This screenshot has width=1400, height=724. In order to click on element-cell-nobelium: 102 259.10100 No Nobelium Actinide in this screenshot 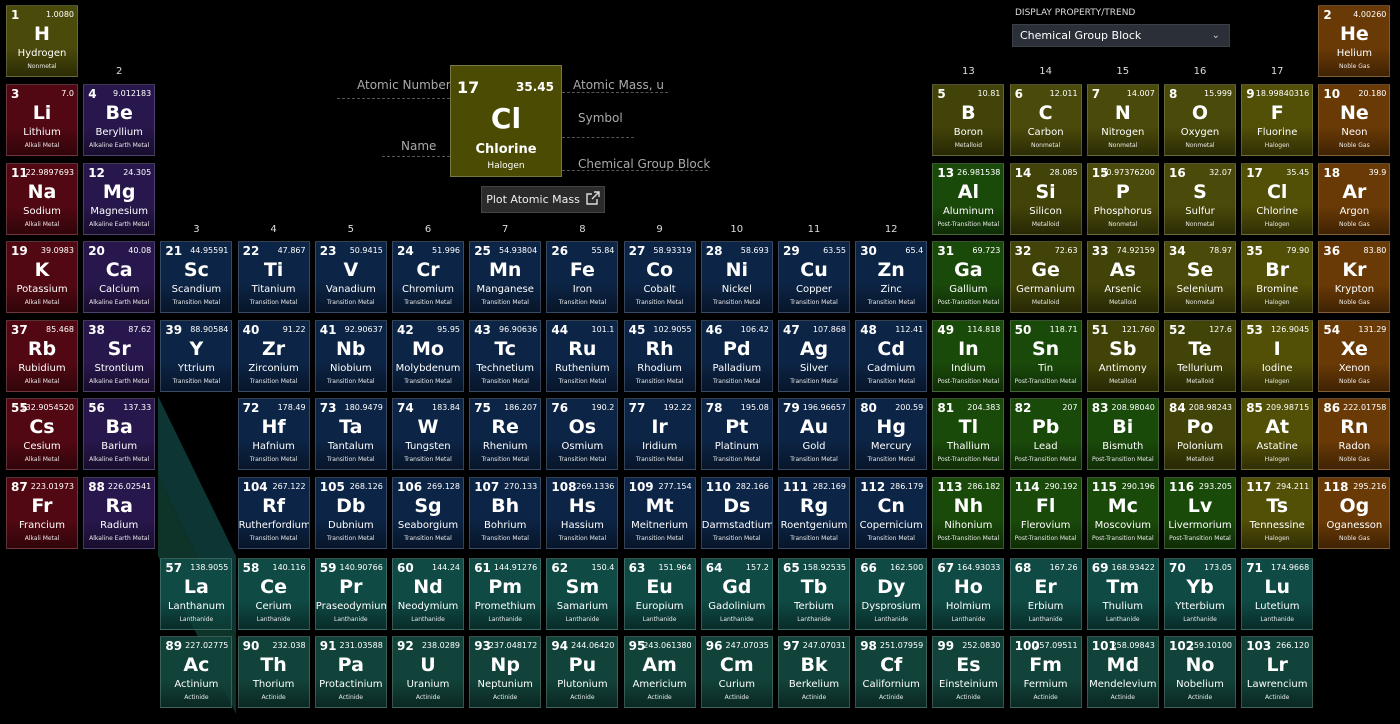, I will do `click(1200, 672)`.